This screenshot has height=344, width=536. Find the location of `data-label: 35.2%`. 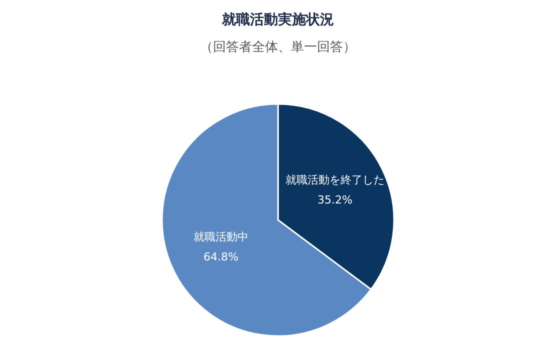

data-label: 35.2% is located at coordinates (335, 199).